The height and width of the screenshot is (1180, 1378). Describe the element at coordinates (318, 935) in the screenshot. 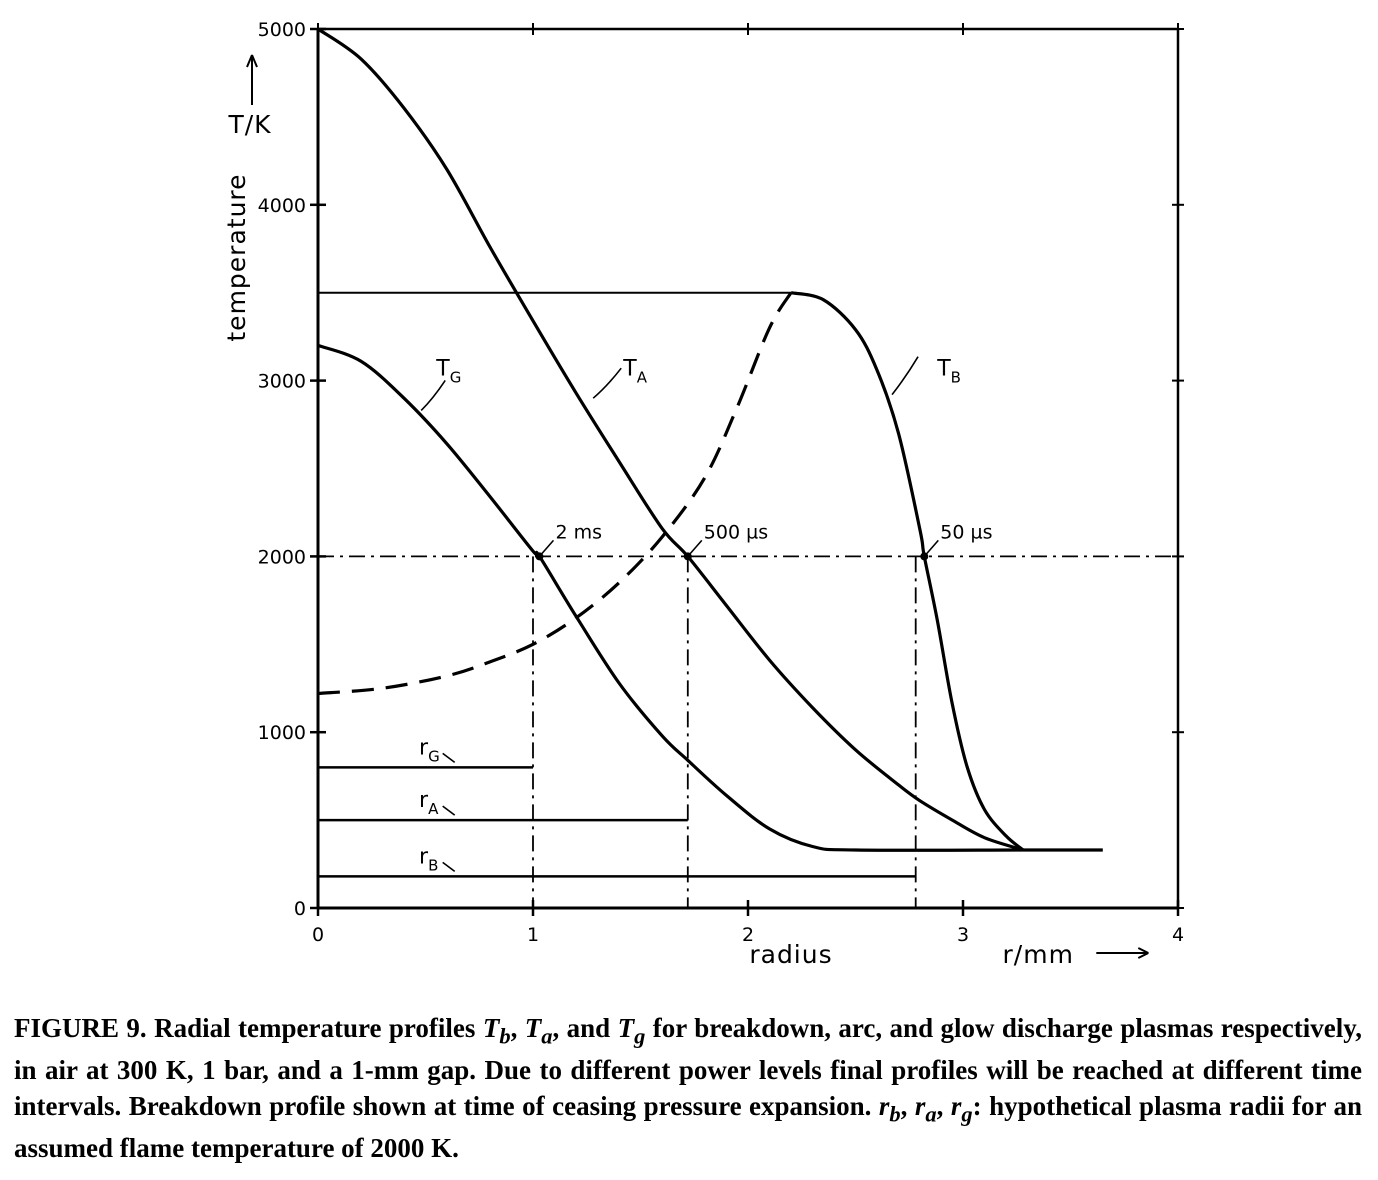

I see `x-tick-label: 0` at that location.